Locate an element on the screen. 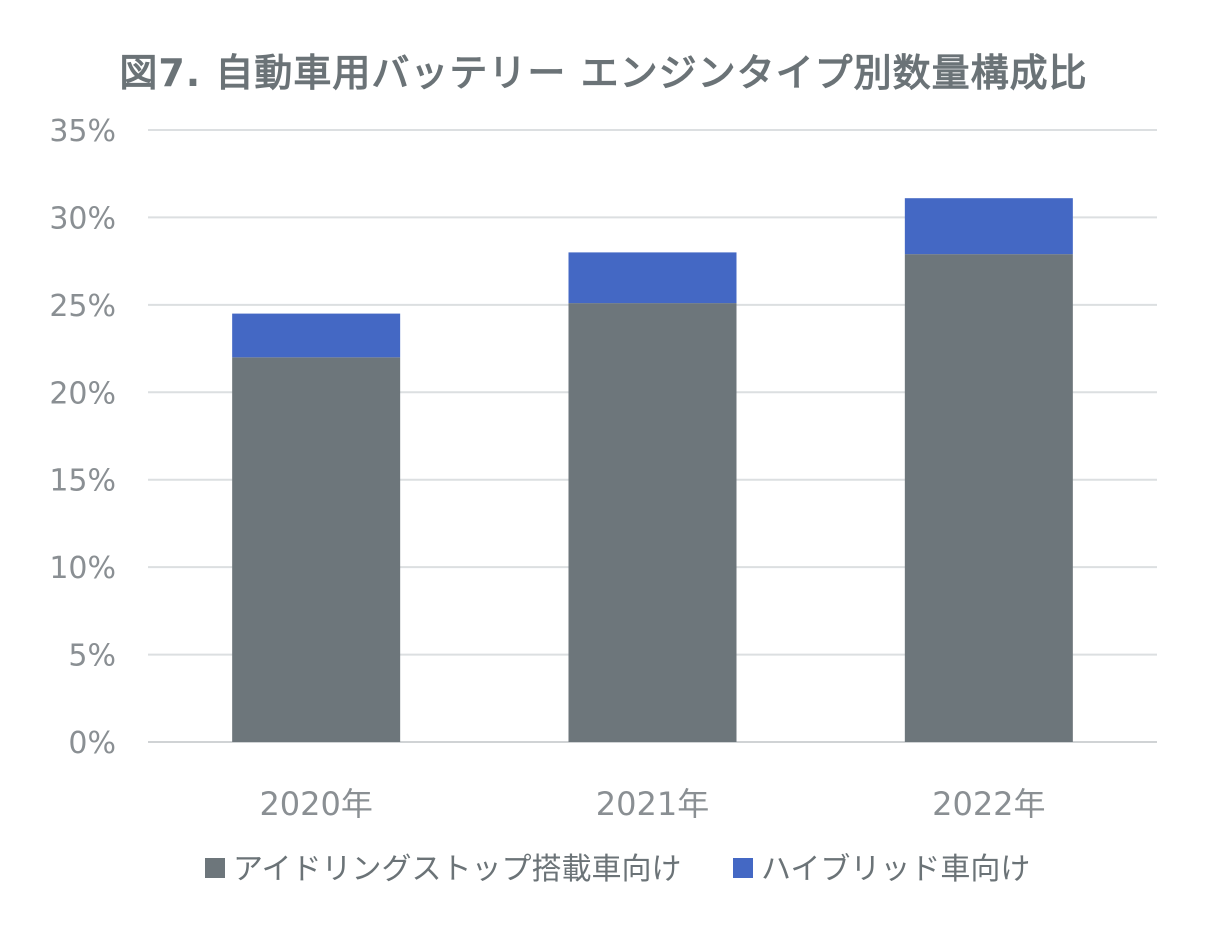 The width and height of the screenshot is (1207, 932). y-tick-label: 25% is located at coordinates (82, 306).